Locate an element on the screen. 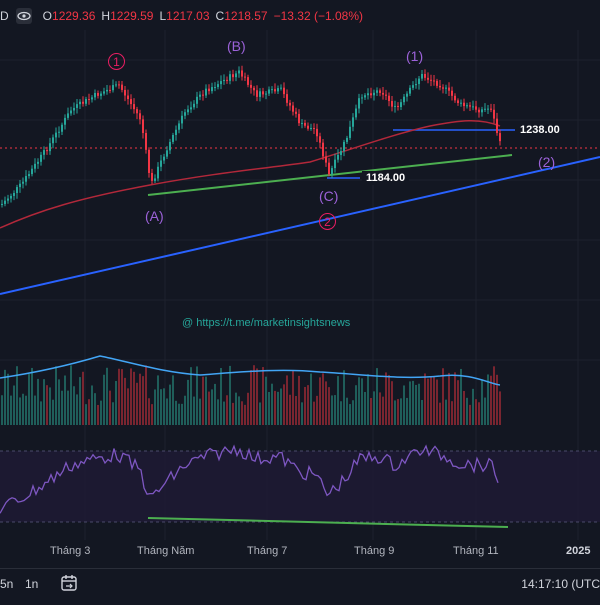 The image size is (600, 605). wave-label-a: (A) is located at coordinates (154, 216).